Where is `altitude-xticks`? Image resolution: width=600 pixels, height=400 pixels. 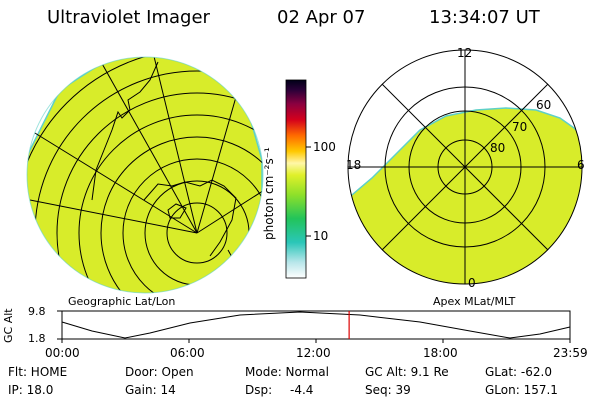
altitude-xticks is located at coordinates (316, 341).